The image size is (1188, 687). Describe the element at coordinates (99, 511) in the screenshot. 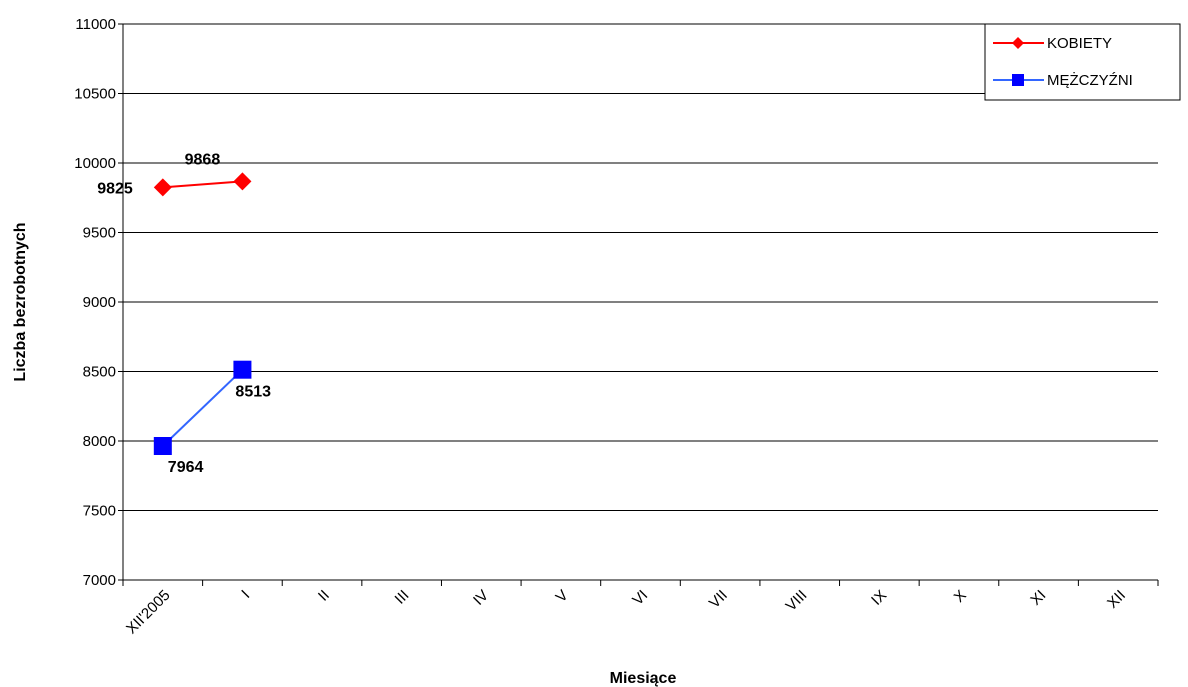

I see `y-tick-label-7500: 7500` at that location.